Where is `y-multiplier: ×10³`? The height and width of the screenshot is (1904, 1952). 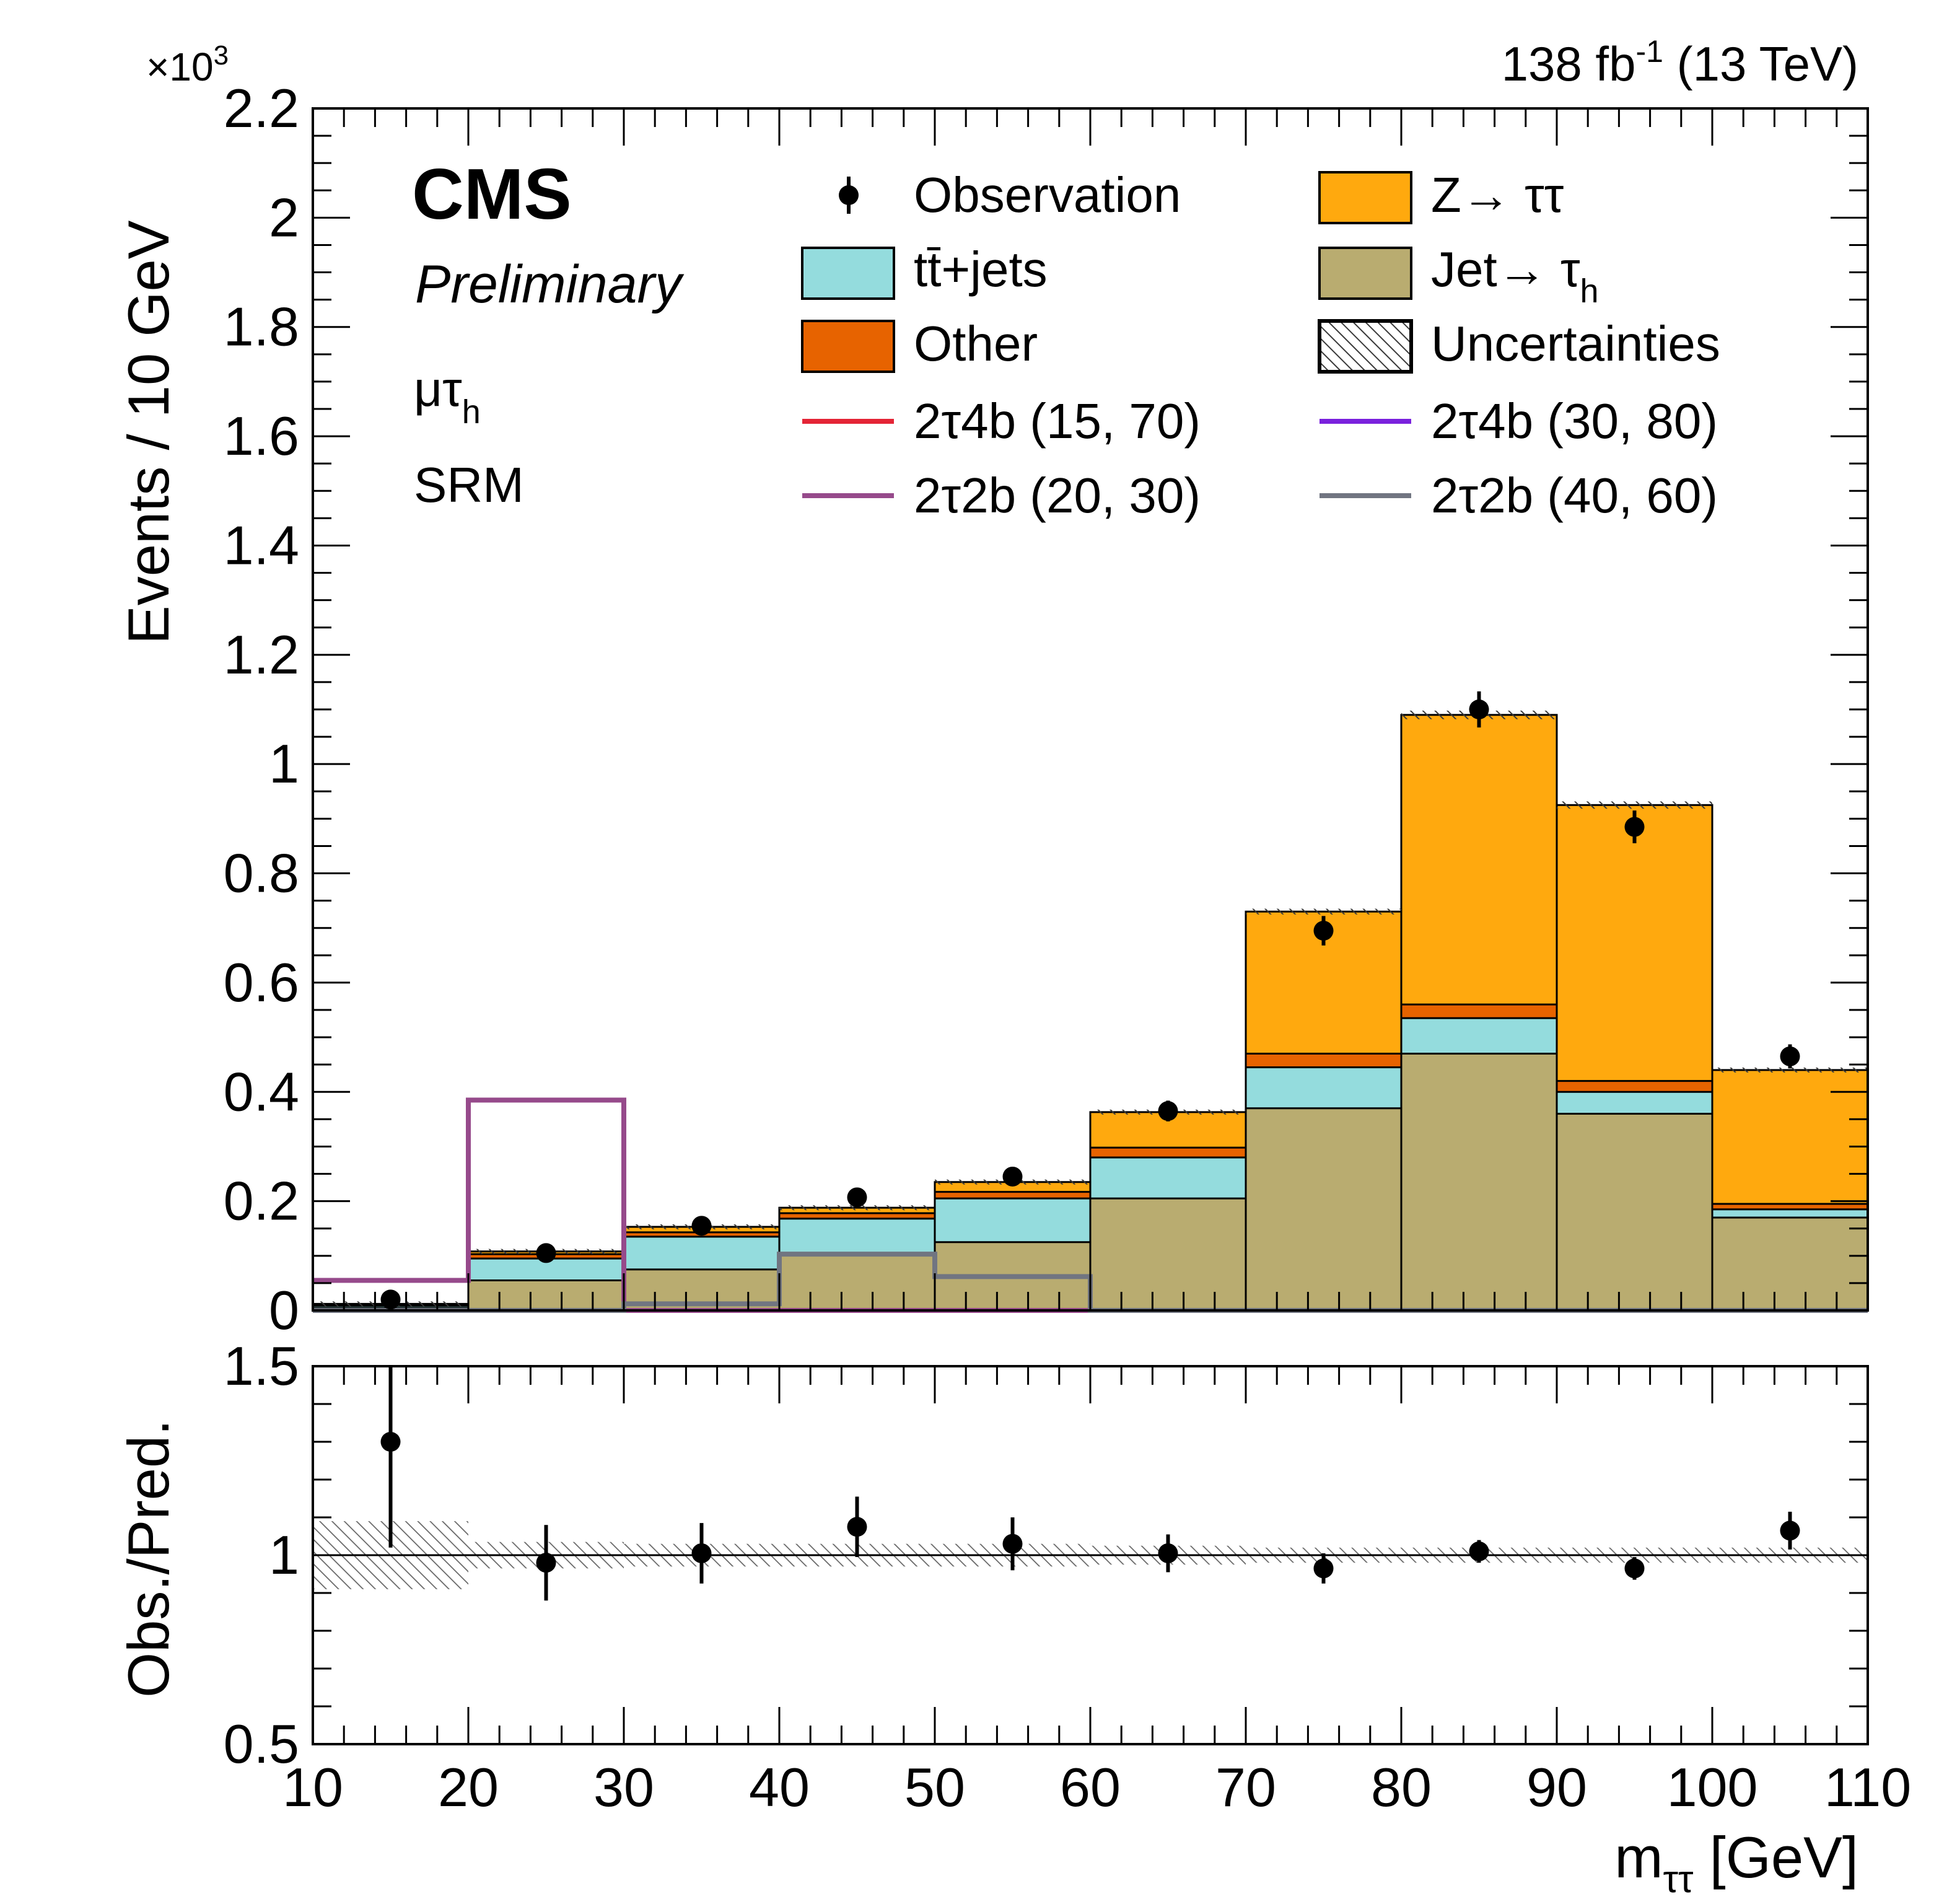 y-multiplier: ×10³ is located at coordinates (187, 65).